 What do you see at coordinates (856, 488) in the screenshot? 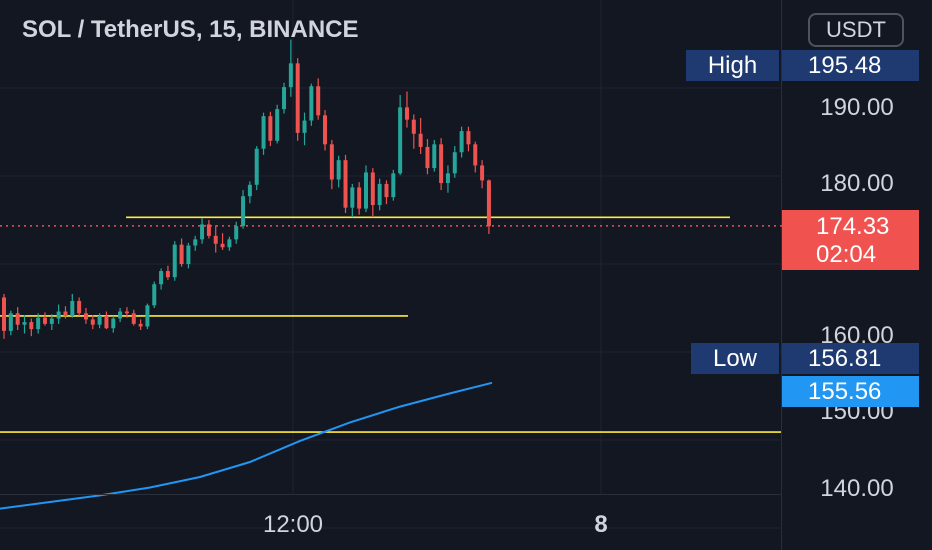
I see `price-tick: 140.00` at bounding box center [856, 488].